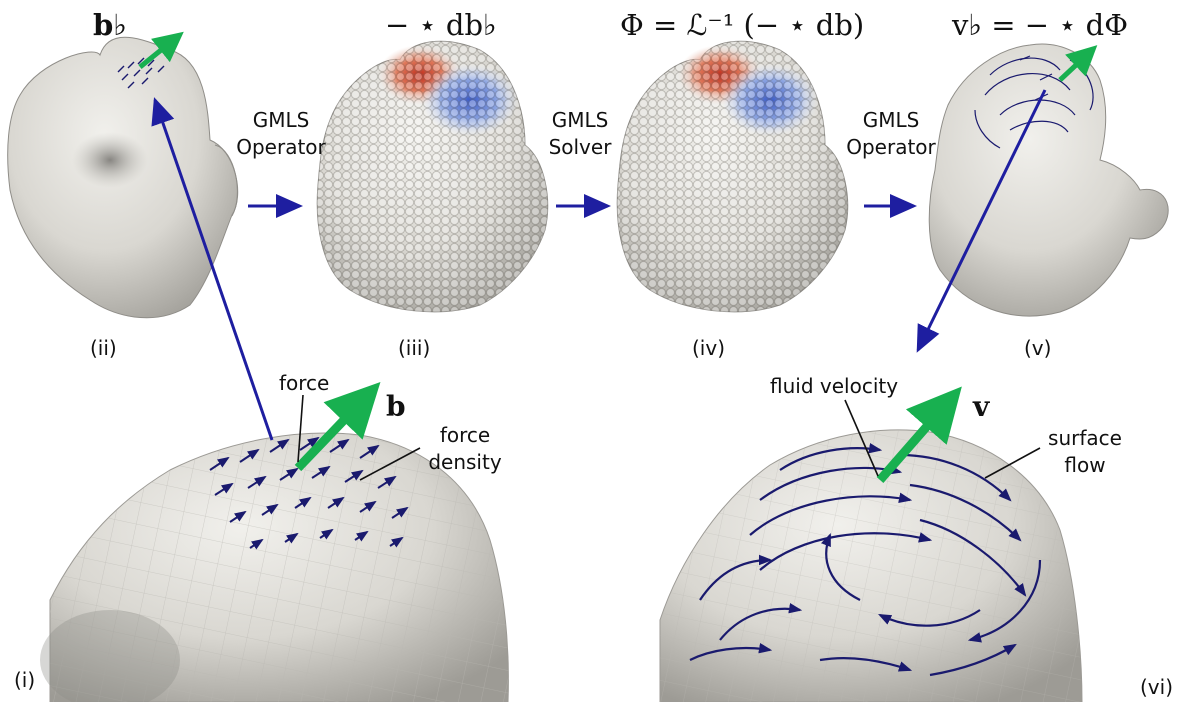 The height and width of the screenshot is (702, 1185). Describe the element at coordinates (1085, 452) in the screenshot. I see `surface-flow-label: surface flow` at that location.